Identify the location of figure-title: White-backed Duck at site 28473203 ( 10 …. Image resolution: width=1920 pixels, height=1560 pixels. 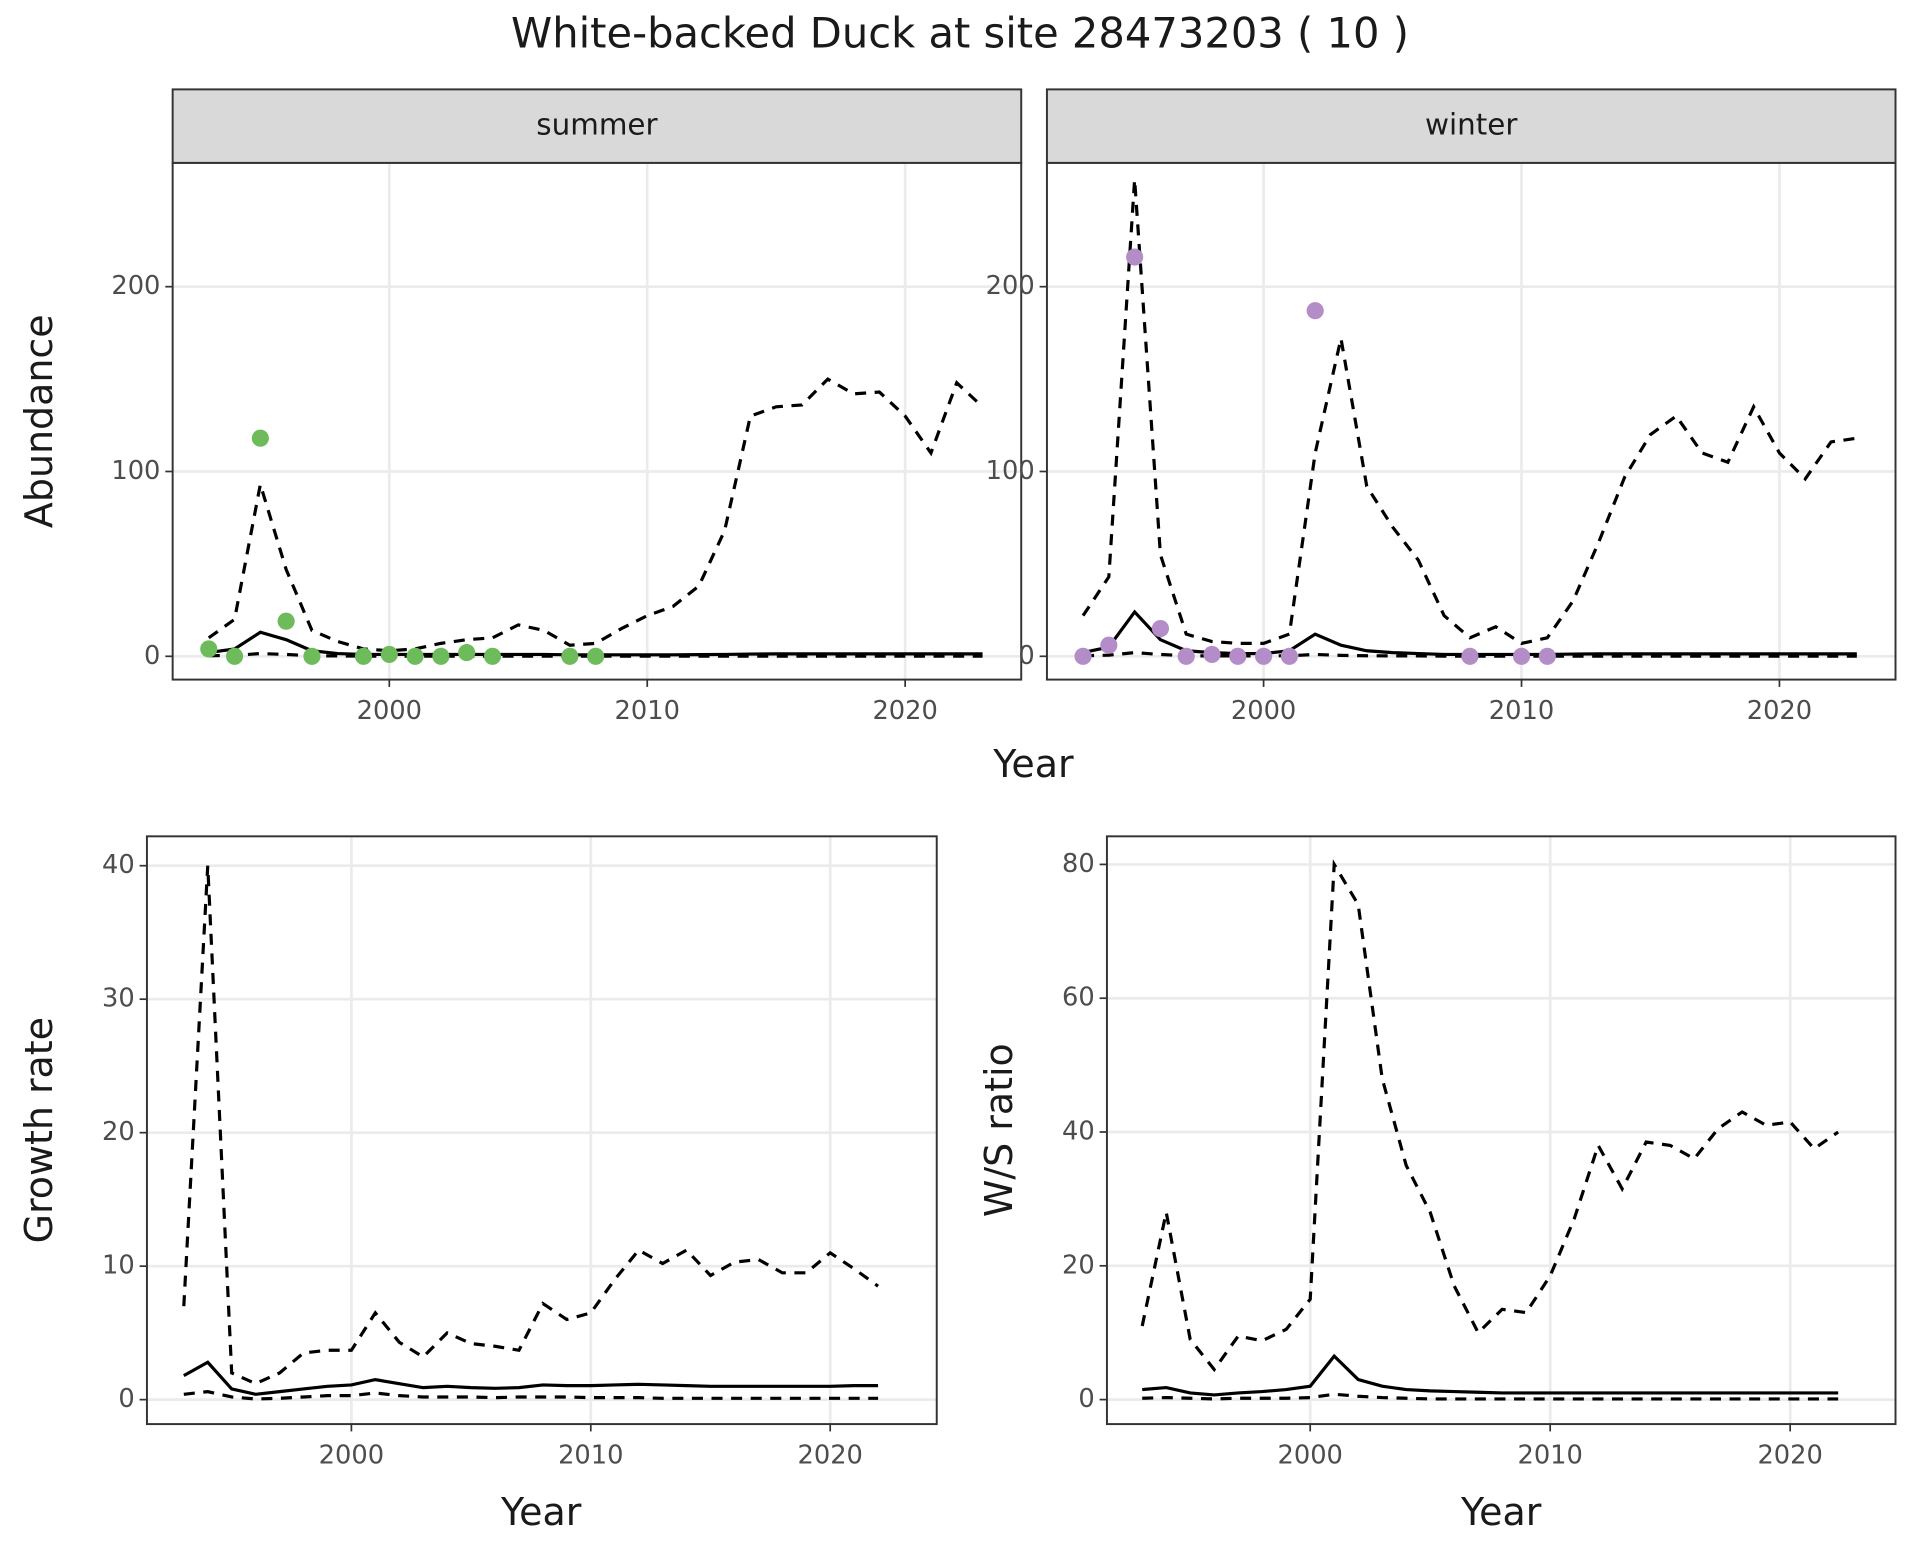
(960, 33).